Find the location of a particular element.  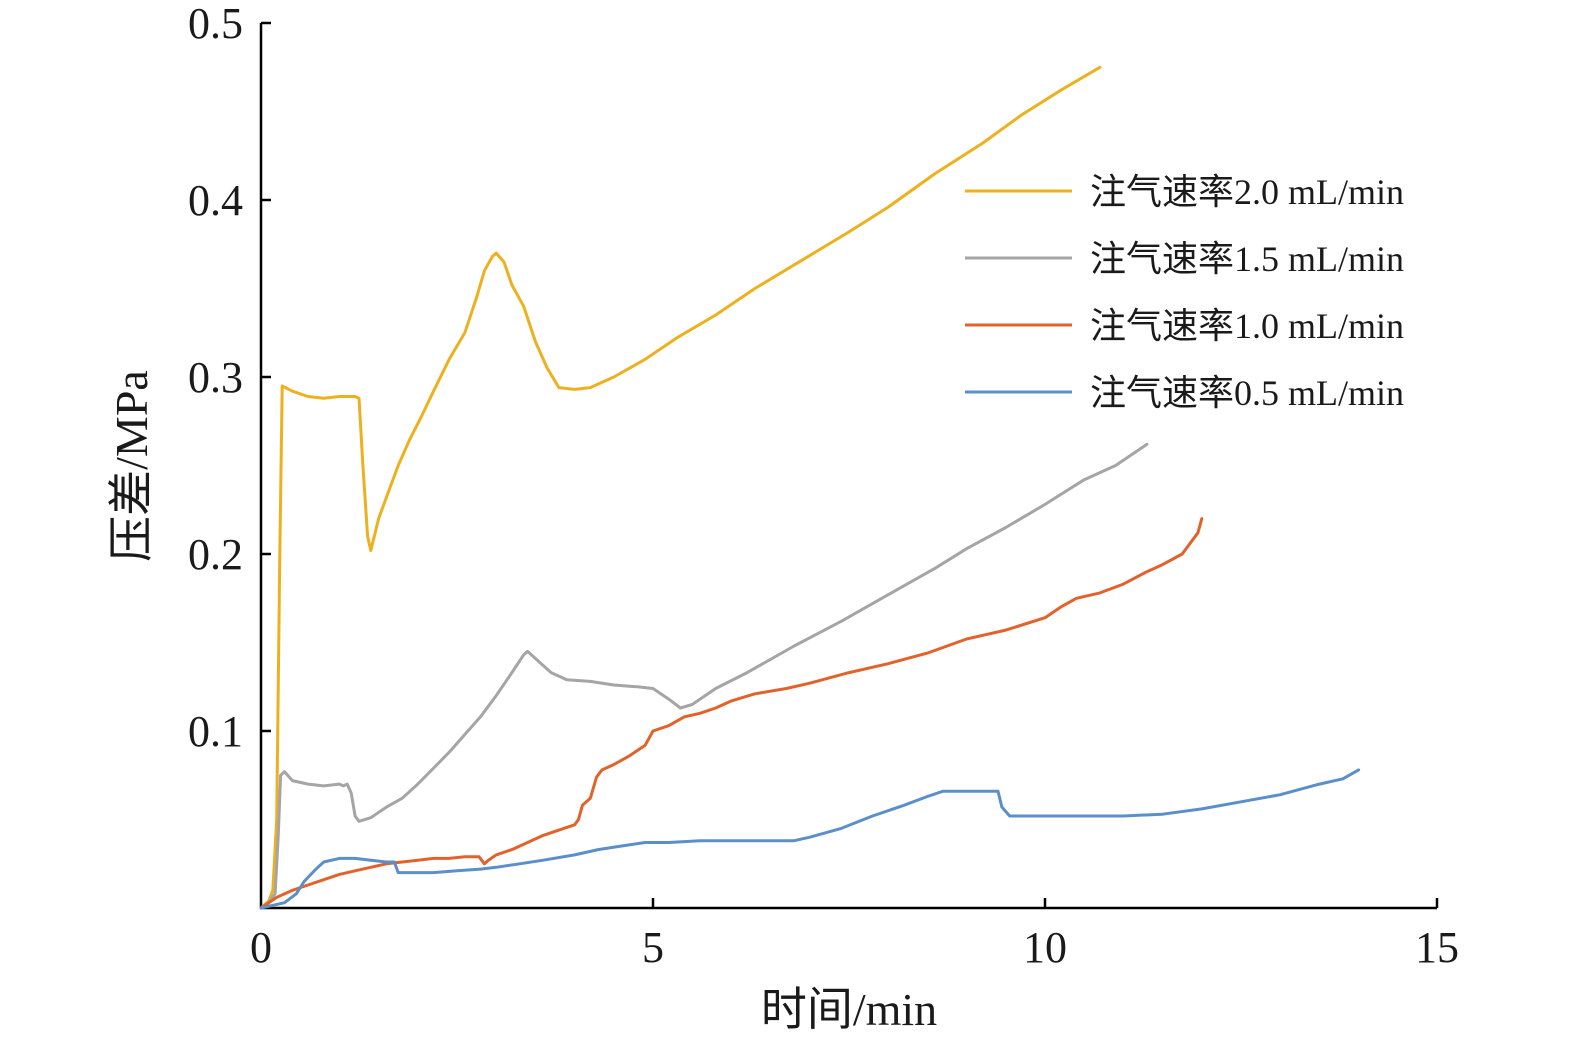

y-tick-label: 0.1 is located at coordinates (215, 731).